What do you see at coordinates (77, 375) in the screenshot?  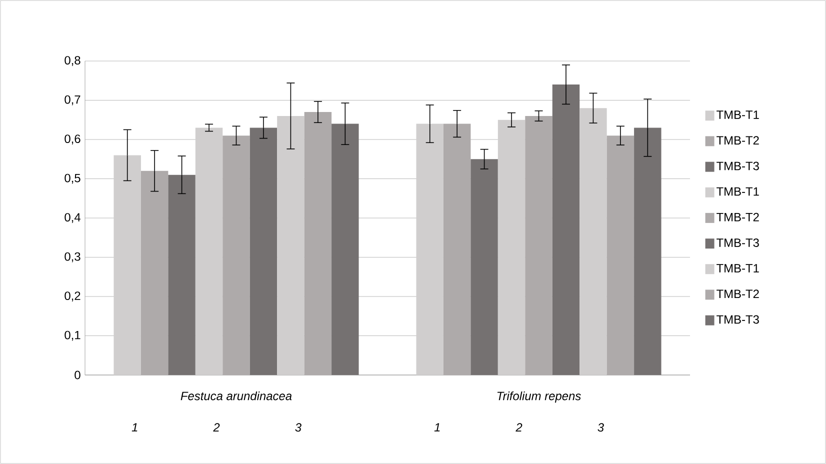 I see `y-tick-label: 0` at bounding box center [77, 375].